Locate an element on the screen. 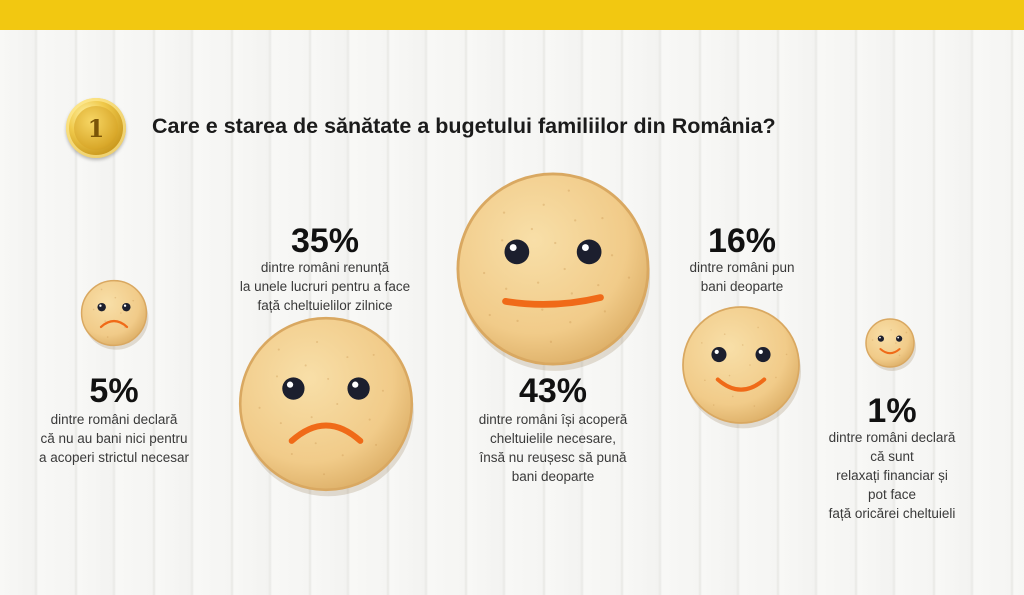  percentage-label-35: 35% is located at coordinates (325, 241).